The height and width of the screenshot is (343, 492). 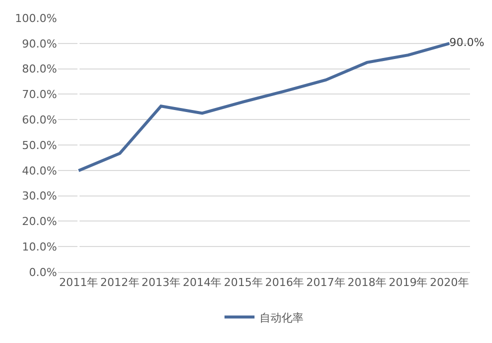 What do you see at coordinates (39, 119) in the screenshot?
I see `y-tick-label: 60.0%` at bounding box center [39, 119].